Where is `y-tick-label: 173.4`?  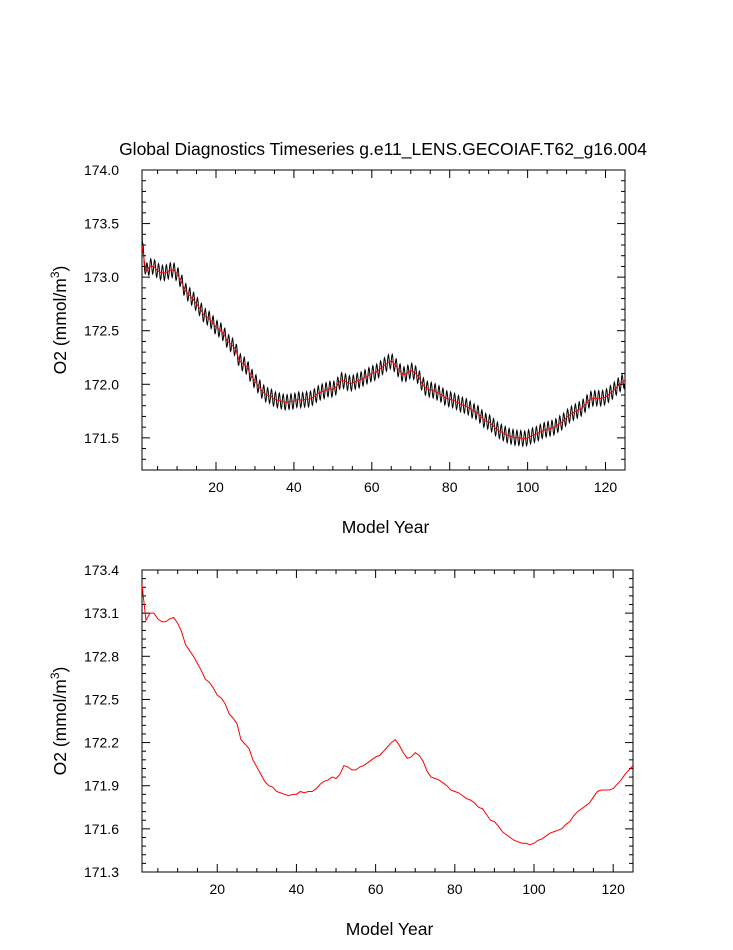 y-tick-label: 173.4 is located at coordinates (101, 570).